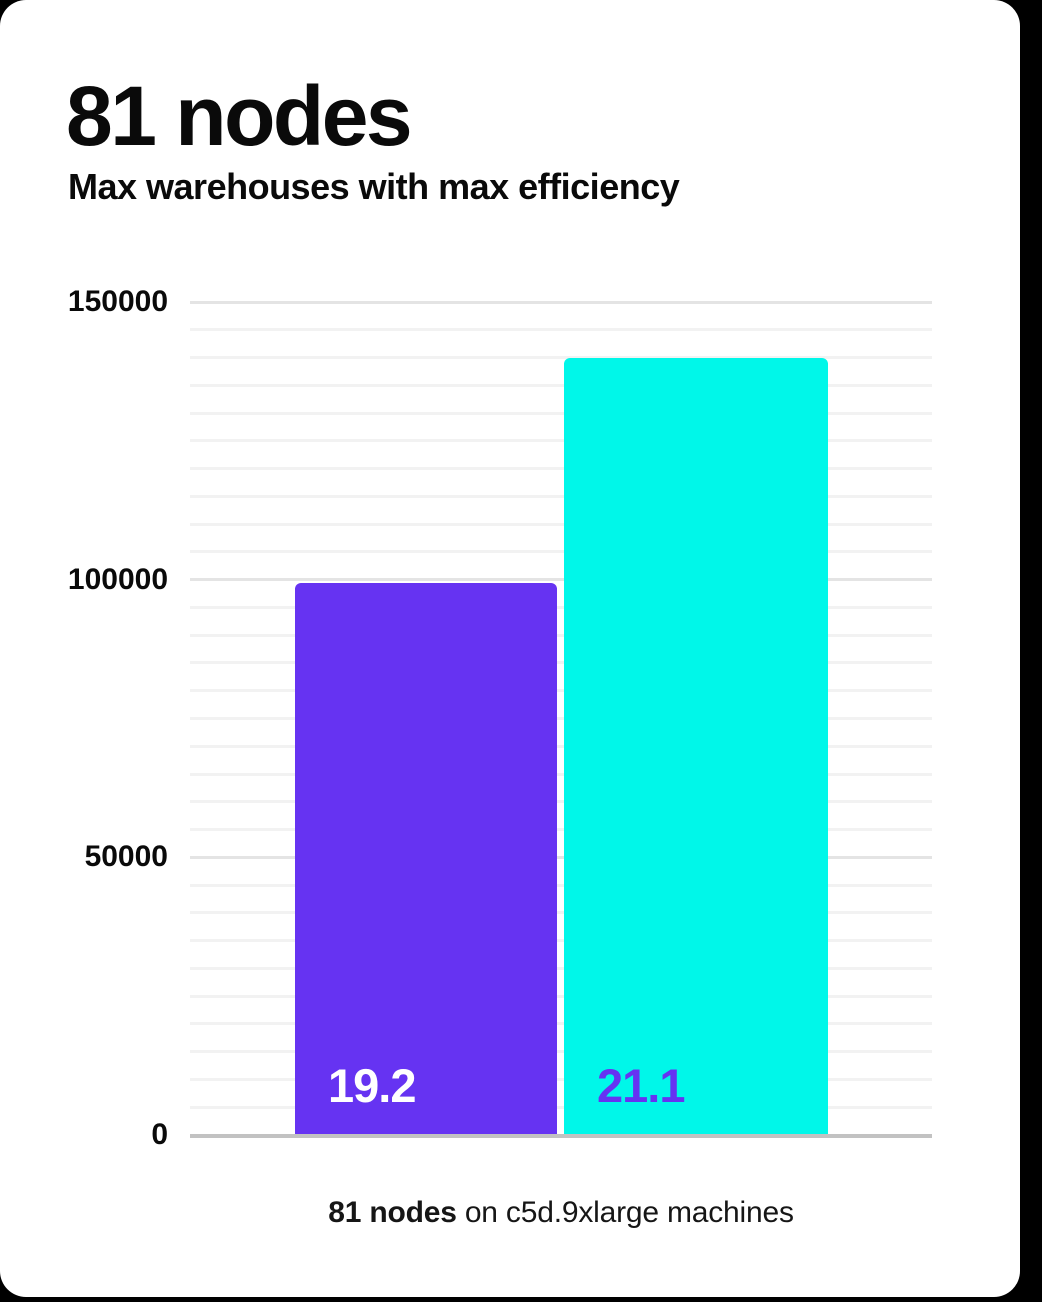  I want to click on bar-value-label: 21.1, so click(641, 1085).